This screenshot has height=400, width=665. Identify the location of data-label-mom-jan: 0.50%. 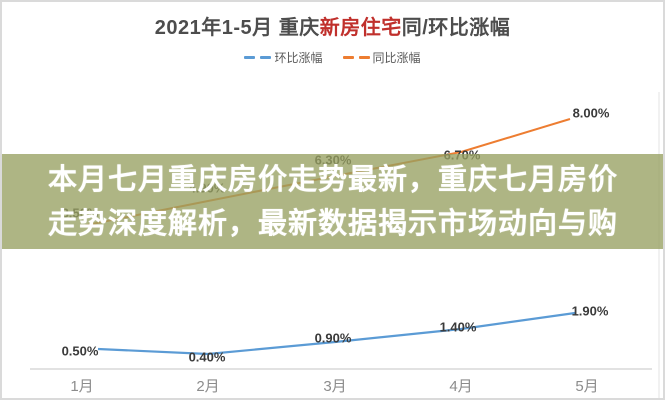
(80, 351).